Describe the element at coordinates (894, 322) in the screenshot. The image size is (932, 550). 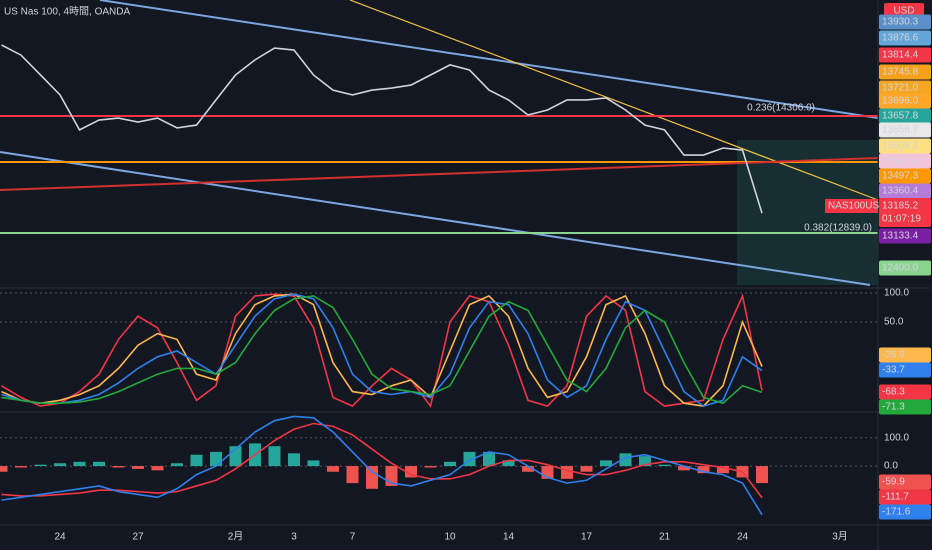
I see `y-tick-label: 50.0` at that location.